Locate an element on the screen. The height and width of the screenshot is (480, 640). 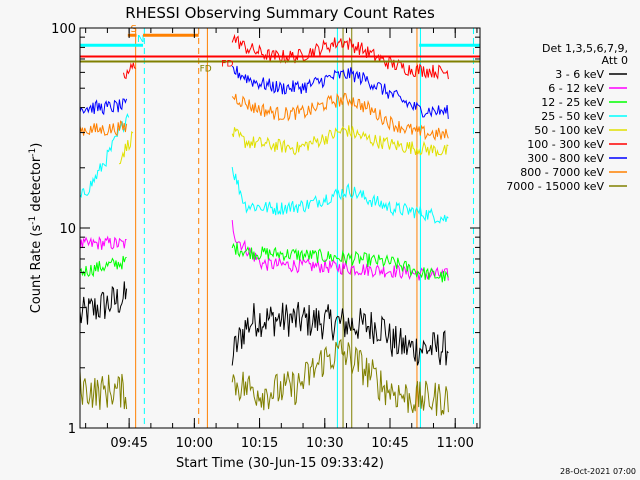
legend-label-5: 100 - 300 keV is located at coordinates (565, 144).